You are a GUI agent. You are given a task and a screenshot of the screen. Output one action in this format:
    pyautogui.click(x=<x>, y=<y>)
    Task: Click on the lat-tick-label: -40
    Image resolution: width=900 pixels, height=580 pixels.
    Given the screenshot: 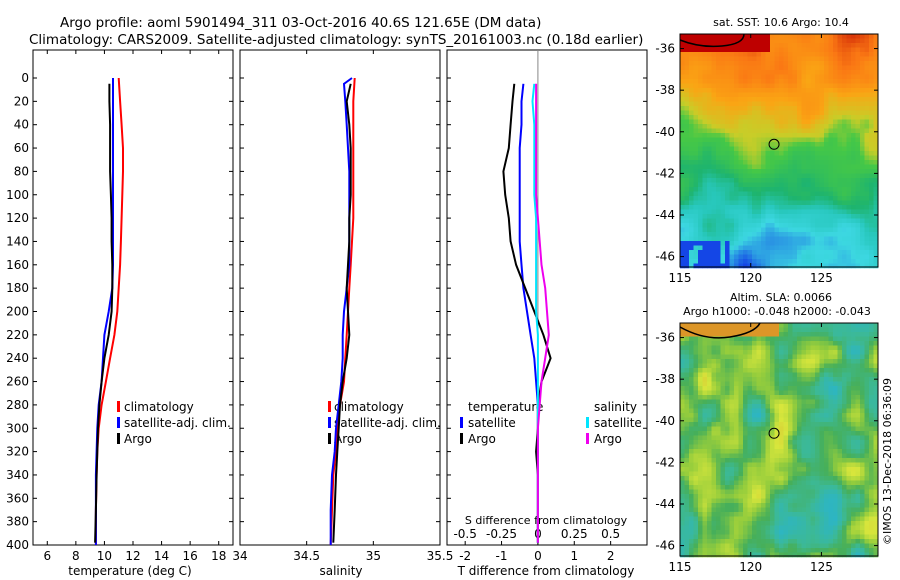 What is the action you would take?
    pyautogui.click(x=665, y=421)
    